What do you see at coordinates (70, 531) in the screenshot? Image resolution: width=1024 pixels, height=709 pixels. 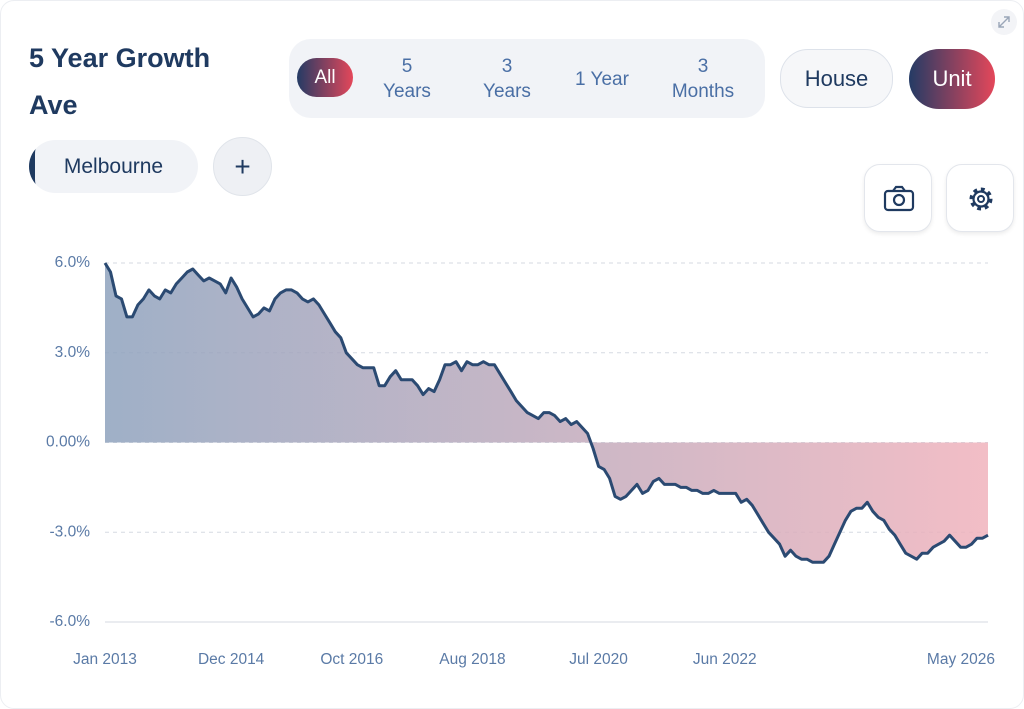 I see `y-tick-label: -3.0%` at bounding box center [70, 531].